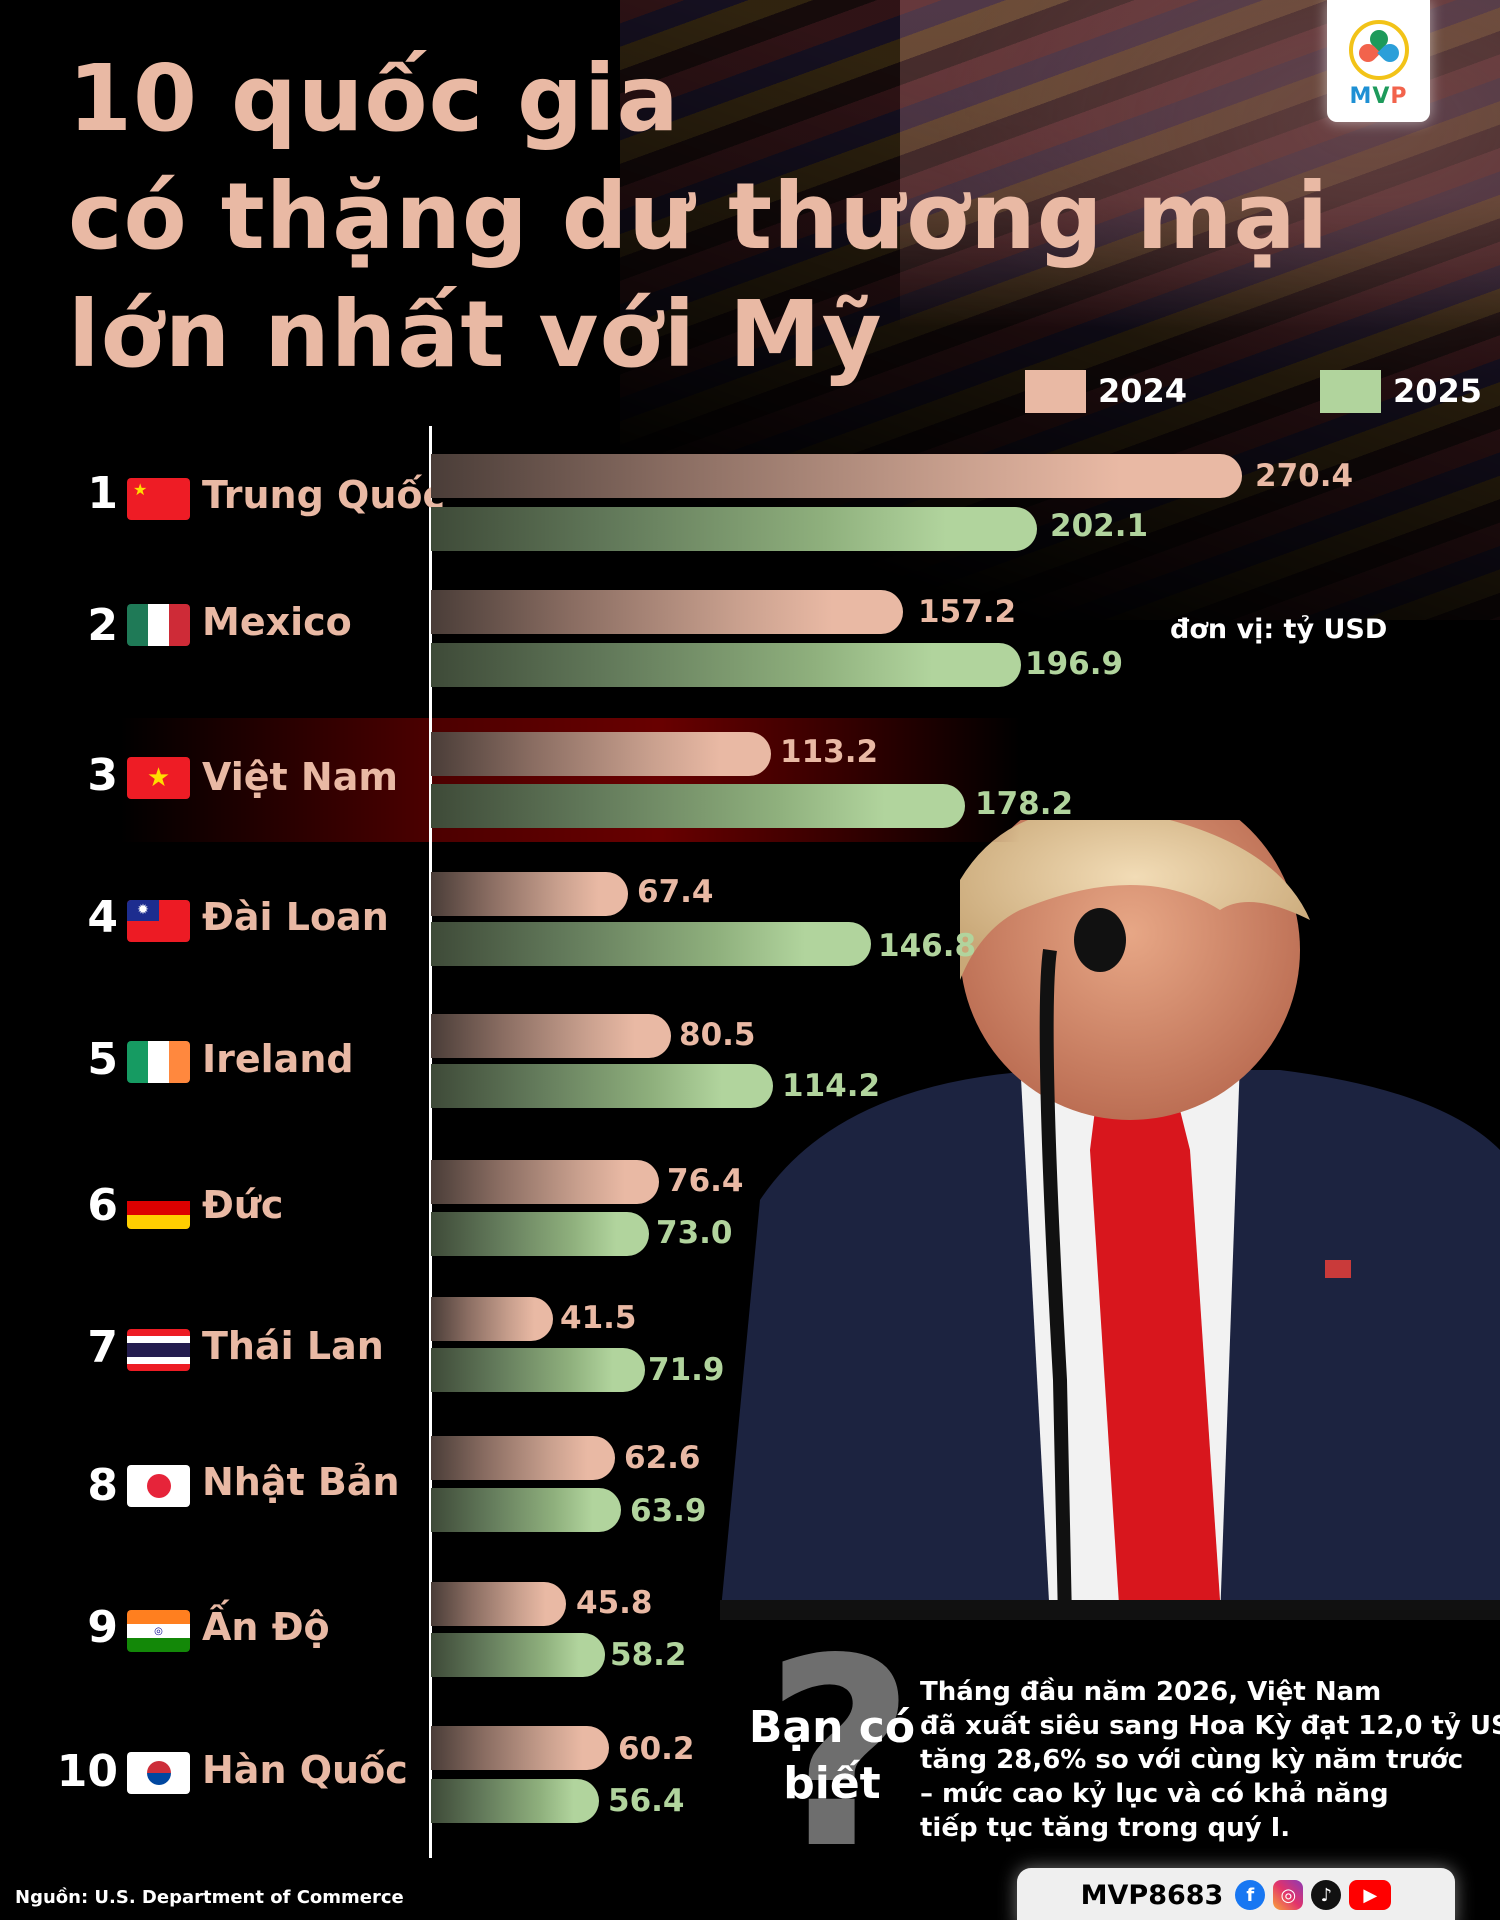  What do you see at coordinates (102, 917) in the screenshot?
I see `rank-number: 4` at bounding box center [102, 917].